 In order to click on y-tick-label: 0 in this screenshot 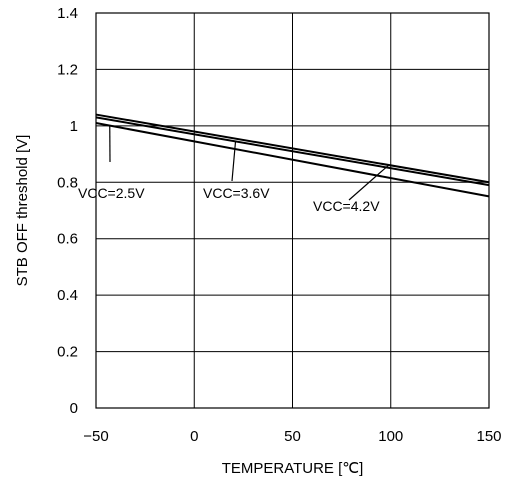, I will do `click(74, 408)`.